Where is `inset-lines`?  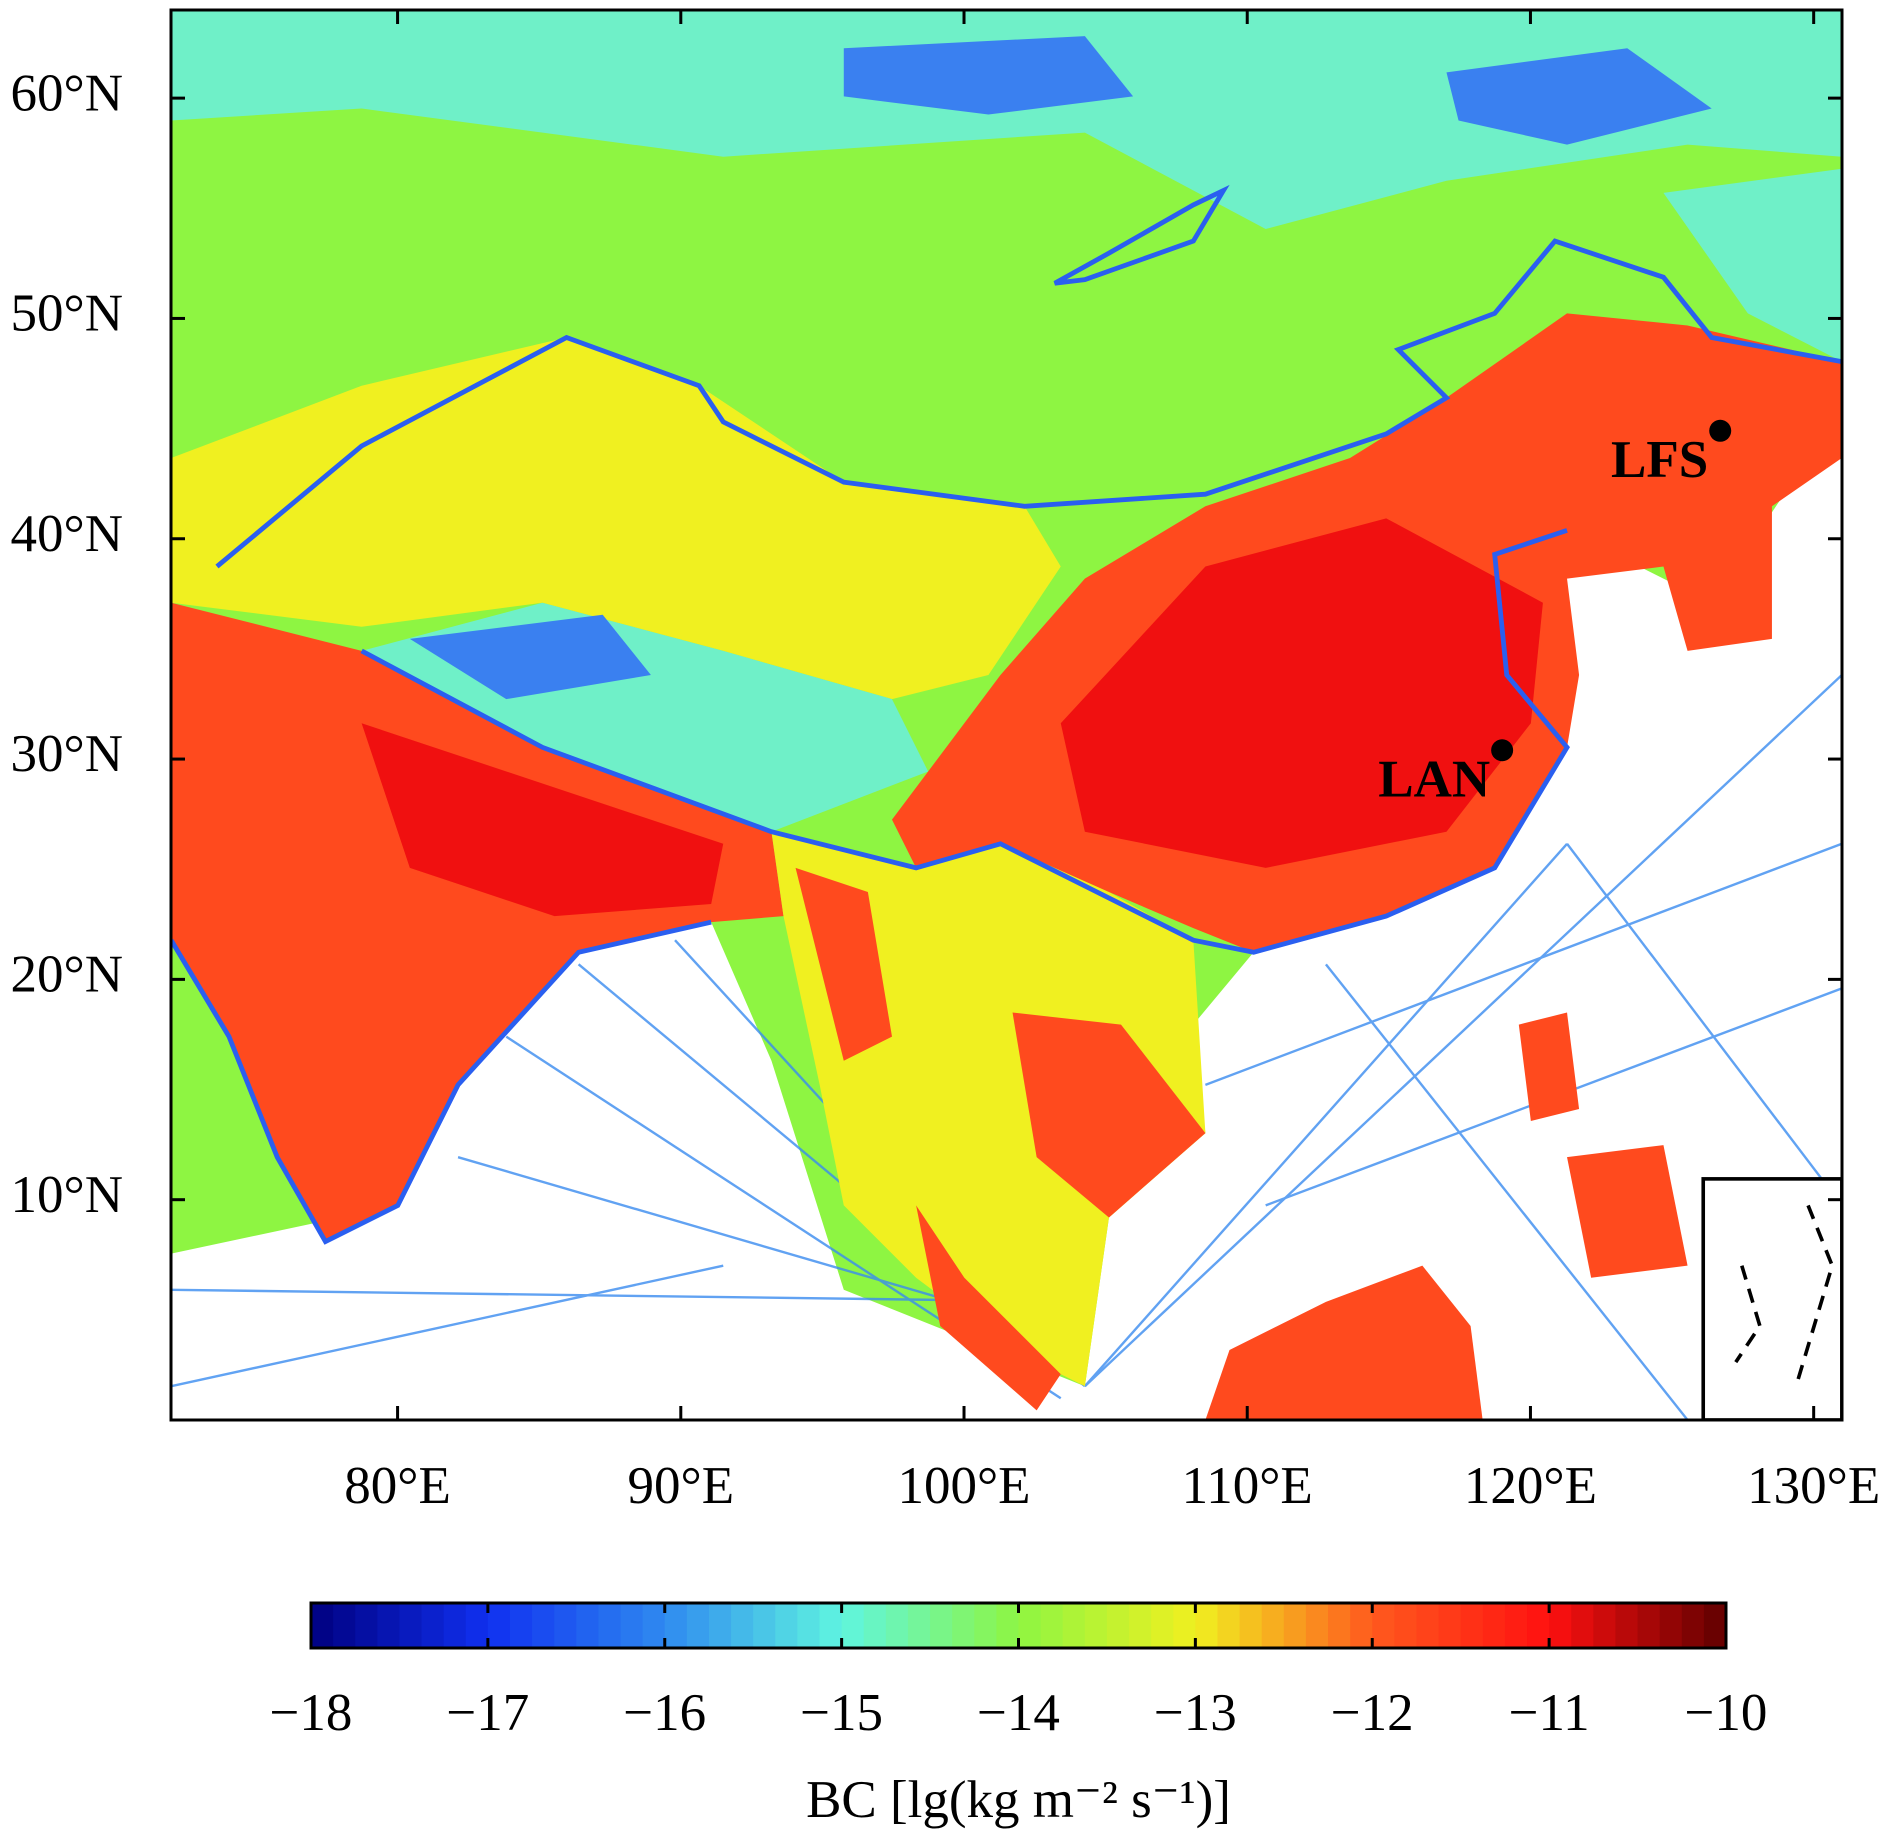 inset-lines is located at coordinates (1784, 1295).